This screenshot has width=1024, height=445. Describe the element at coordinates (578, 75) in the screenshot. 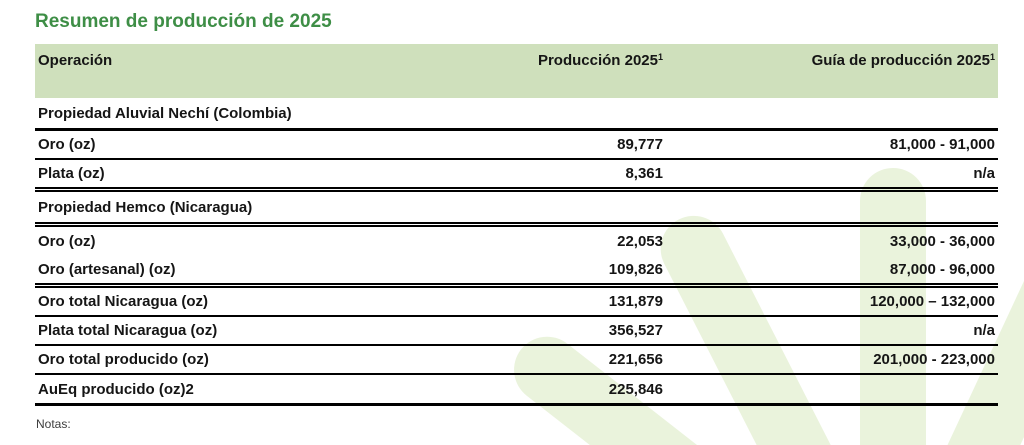

I see `column-header-produccion-2025: Producción 20251` at that location.